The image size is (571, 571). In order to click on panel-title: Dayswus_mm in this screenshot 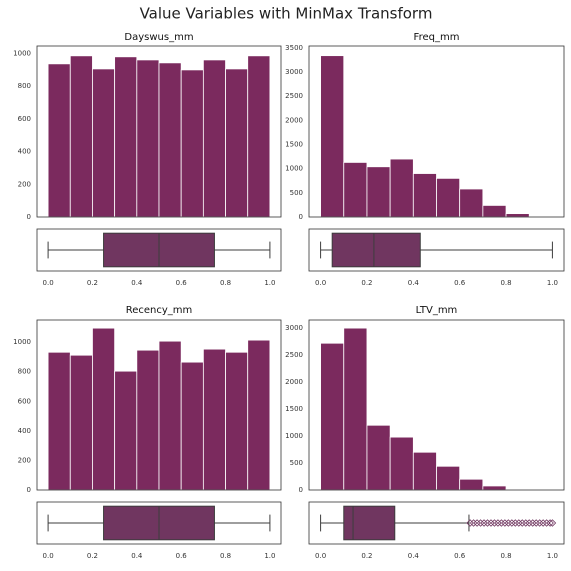, I will do `click(158, 37)`.